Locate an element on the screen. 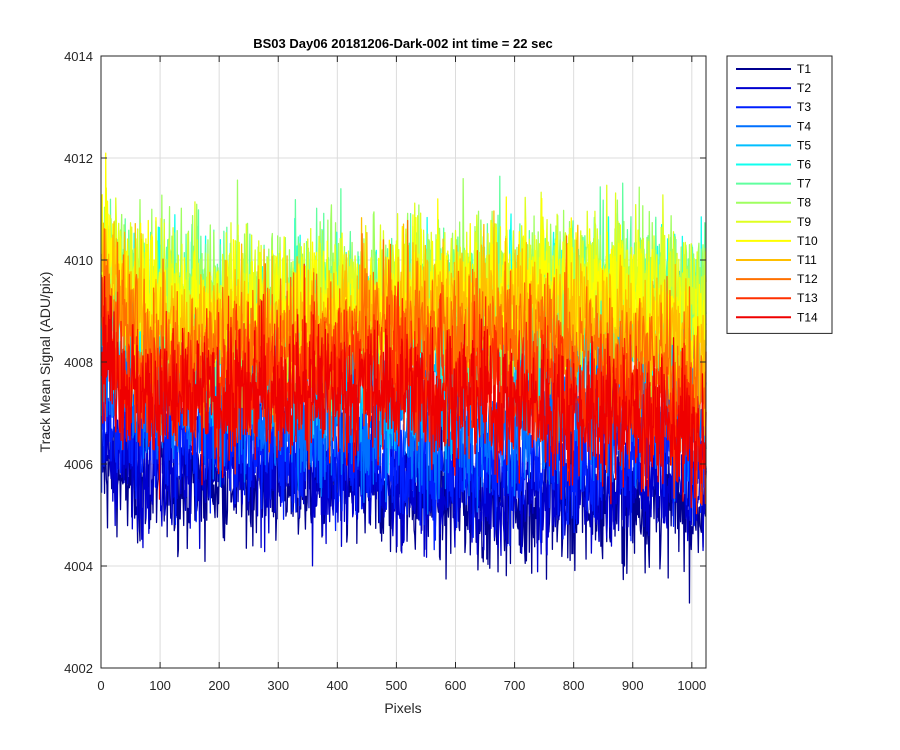 This screenshot has height=750, width=900. legend-label-t5: T5 is located at coordinates (804, 145).